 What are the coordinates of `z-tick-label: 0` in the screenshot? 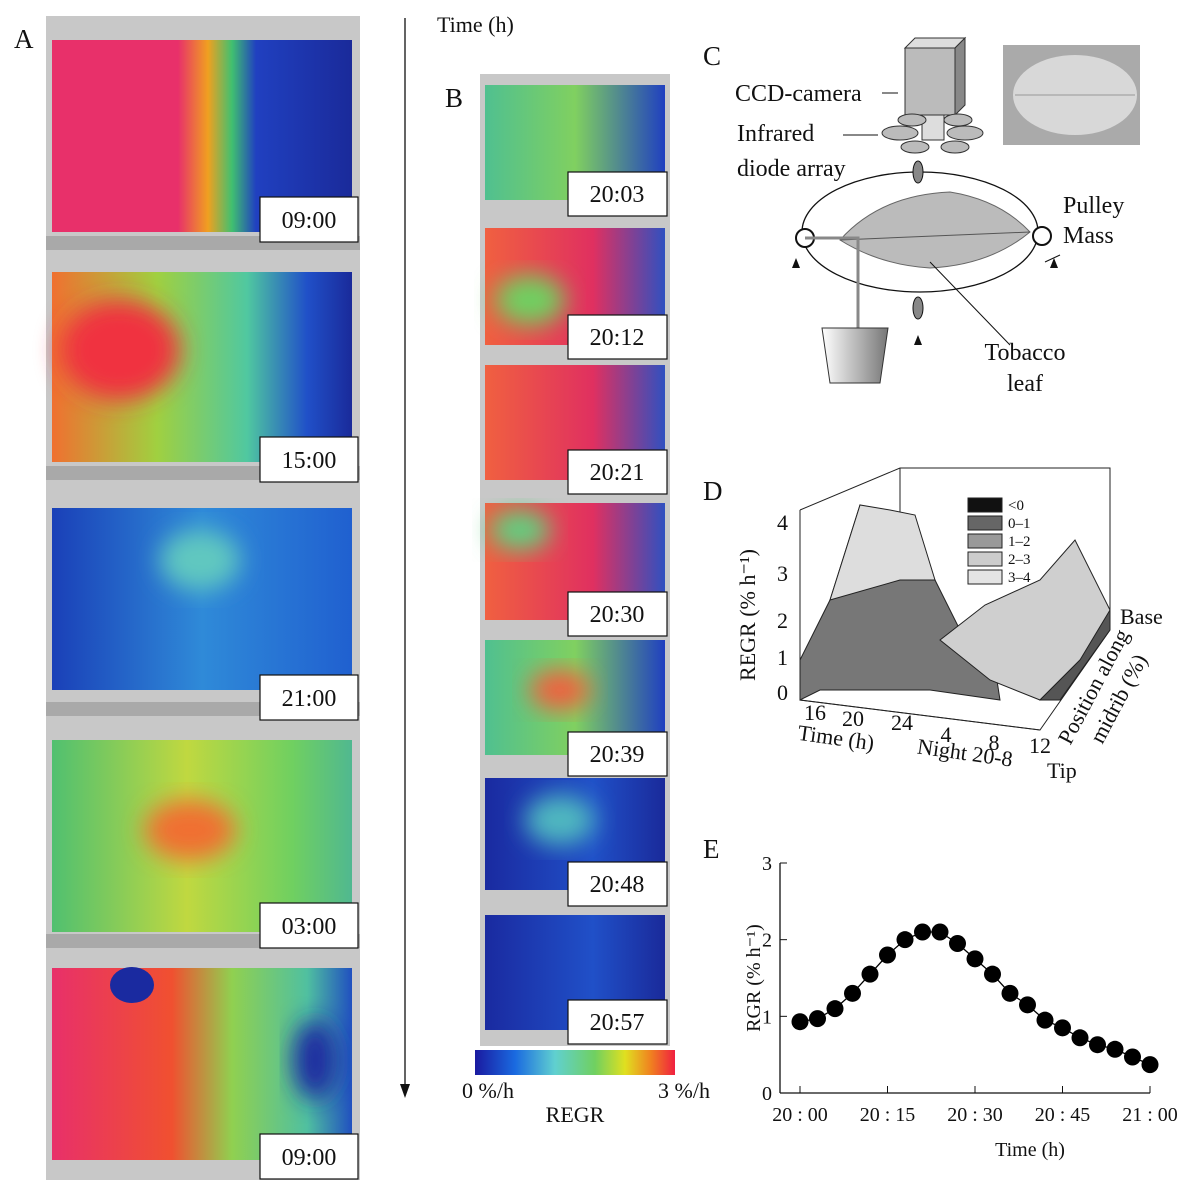 It's located at (782, 692).